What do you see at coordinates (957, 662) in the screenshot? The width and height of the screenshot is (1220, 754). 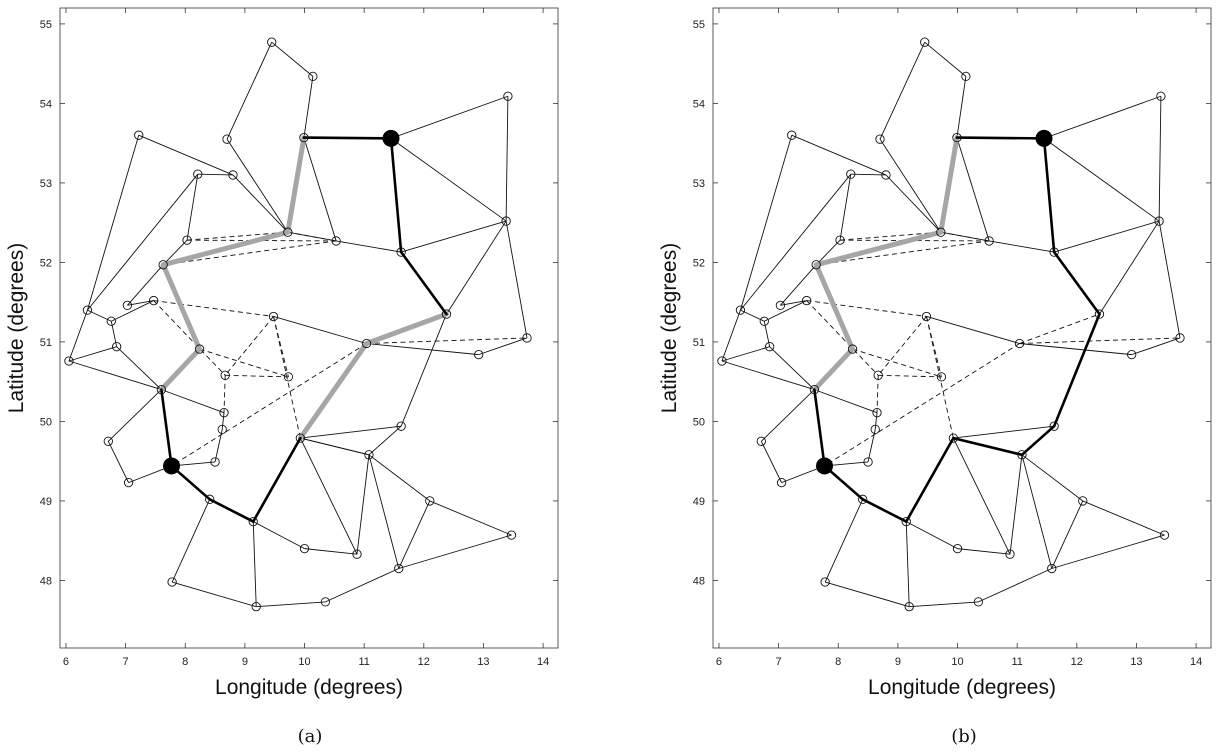 I see `x-tick-label: 10` at bounding box center [957, 662].